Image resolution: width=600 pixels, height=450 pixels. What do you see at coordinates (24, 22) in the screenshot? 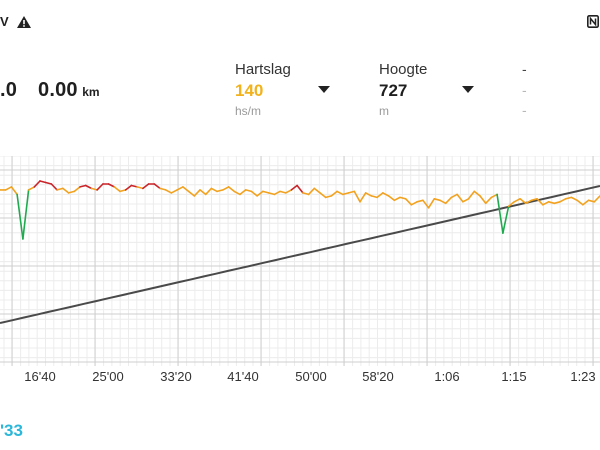
I see `warning-triangle-icon` at bounding box center [24, 22].